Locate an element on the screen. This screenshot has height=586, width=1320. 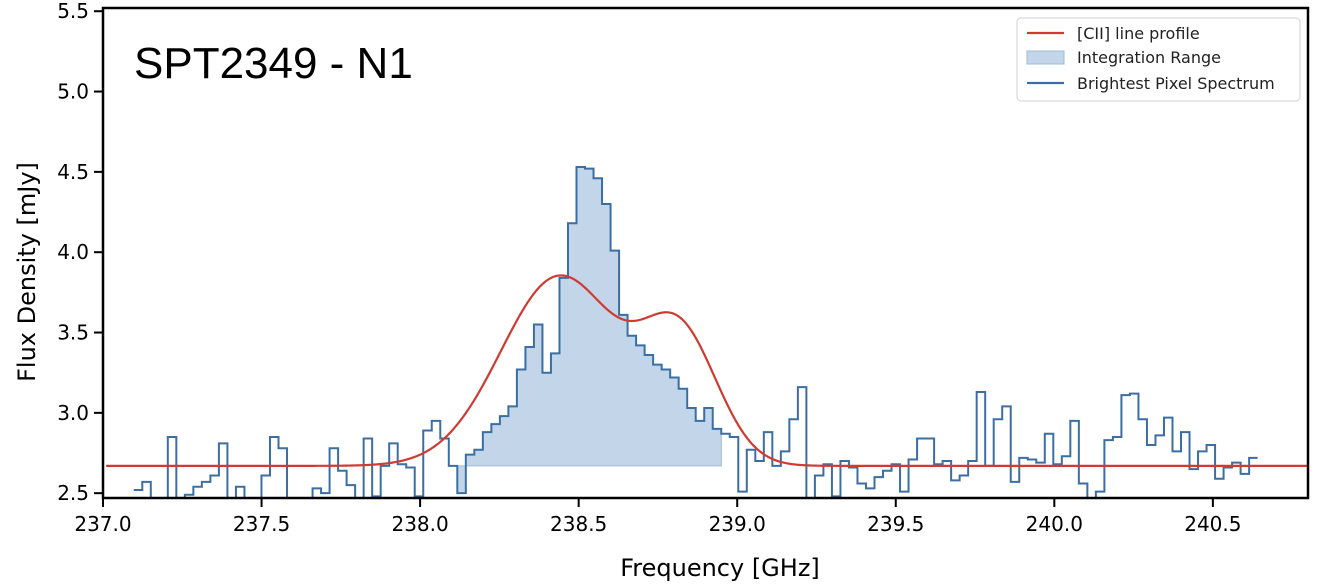
legend-swatch-integration-range is located at coordinates (1045, 57).